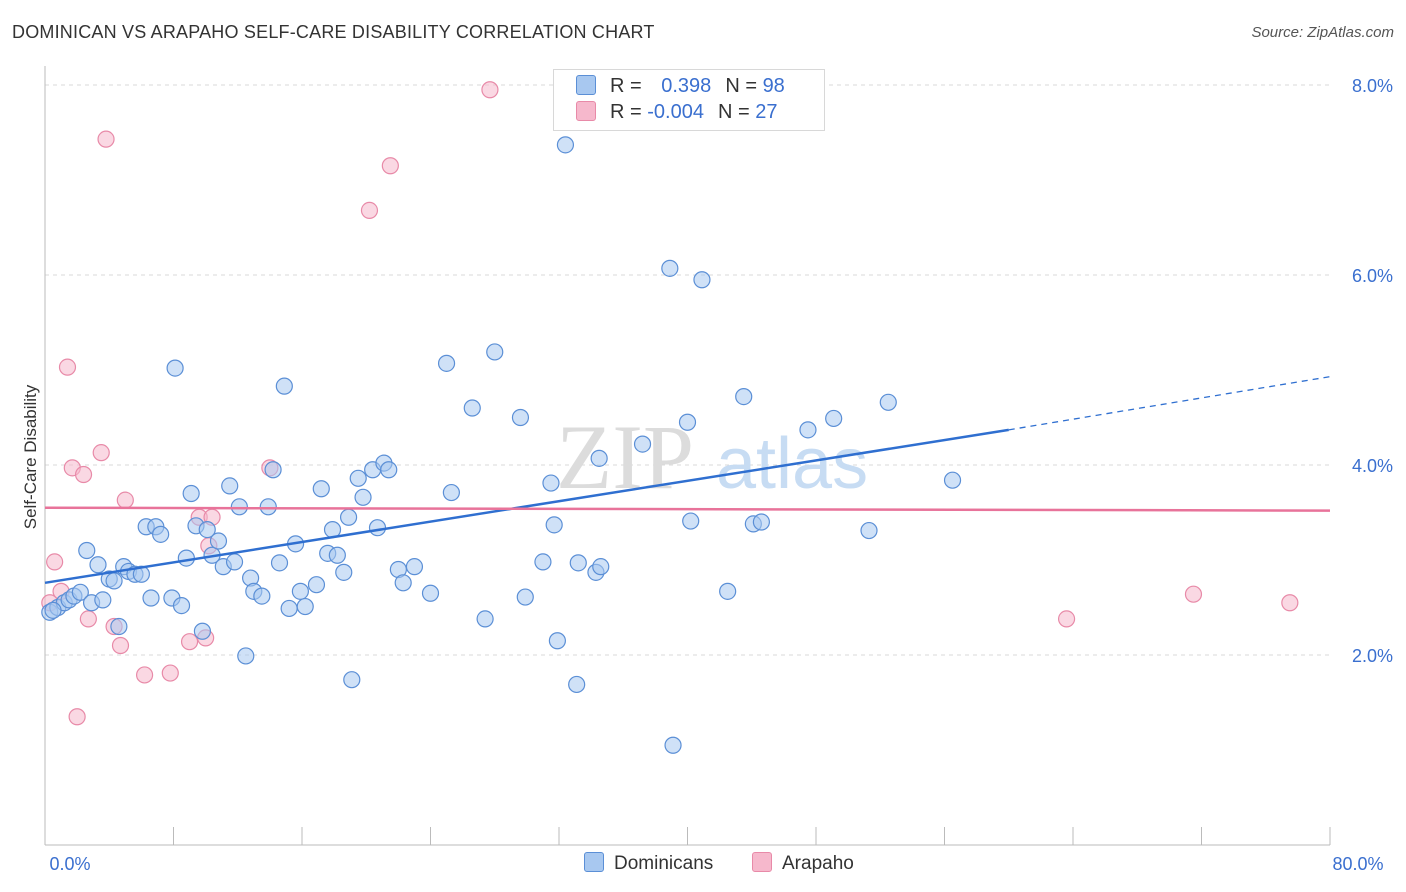 The width and height of the screenshot is (1406, 892). I want to click on y-axis-label: Self-Care Disability, so click(30, 456).